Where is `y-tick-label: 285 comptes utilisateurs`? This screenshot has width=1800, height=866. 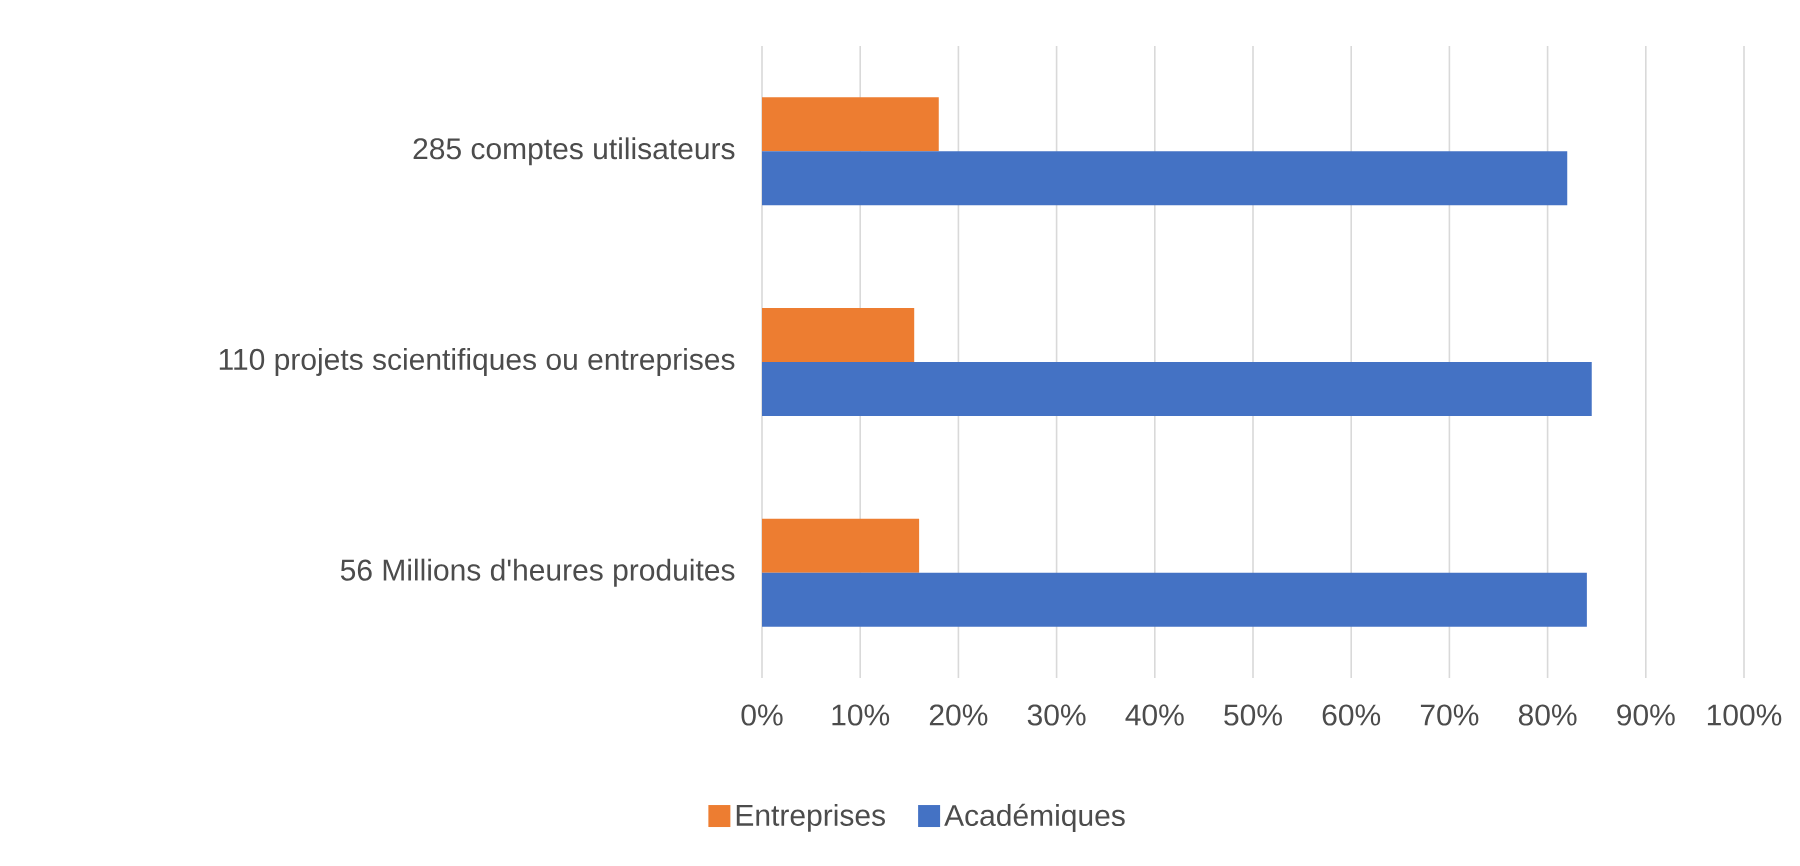 y-tick-label: 285 comptes utilisateurs is located at coordinates (574, 151).